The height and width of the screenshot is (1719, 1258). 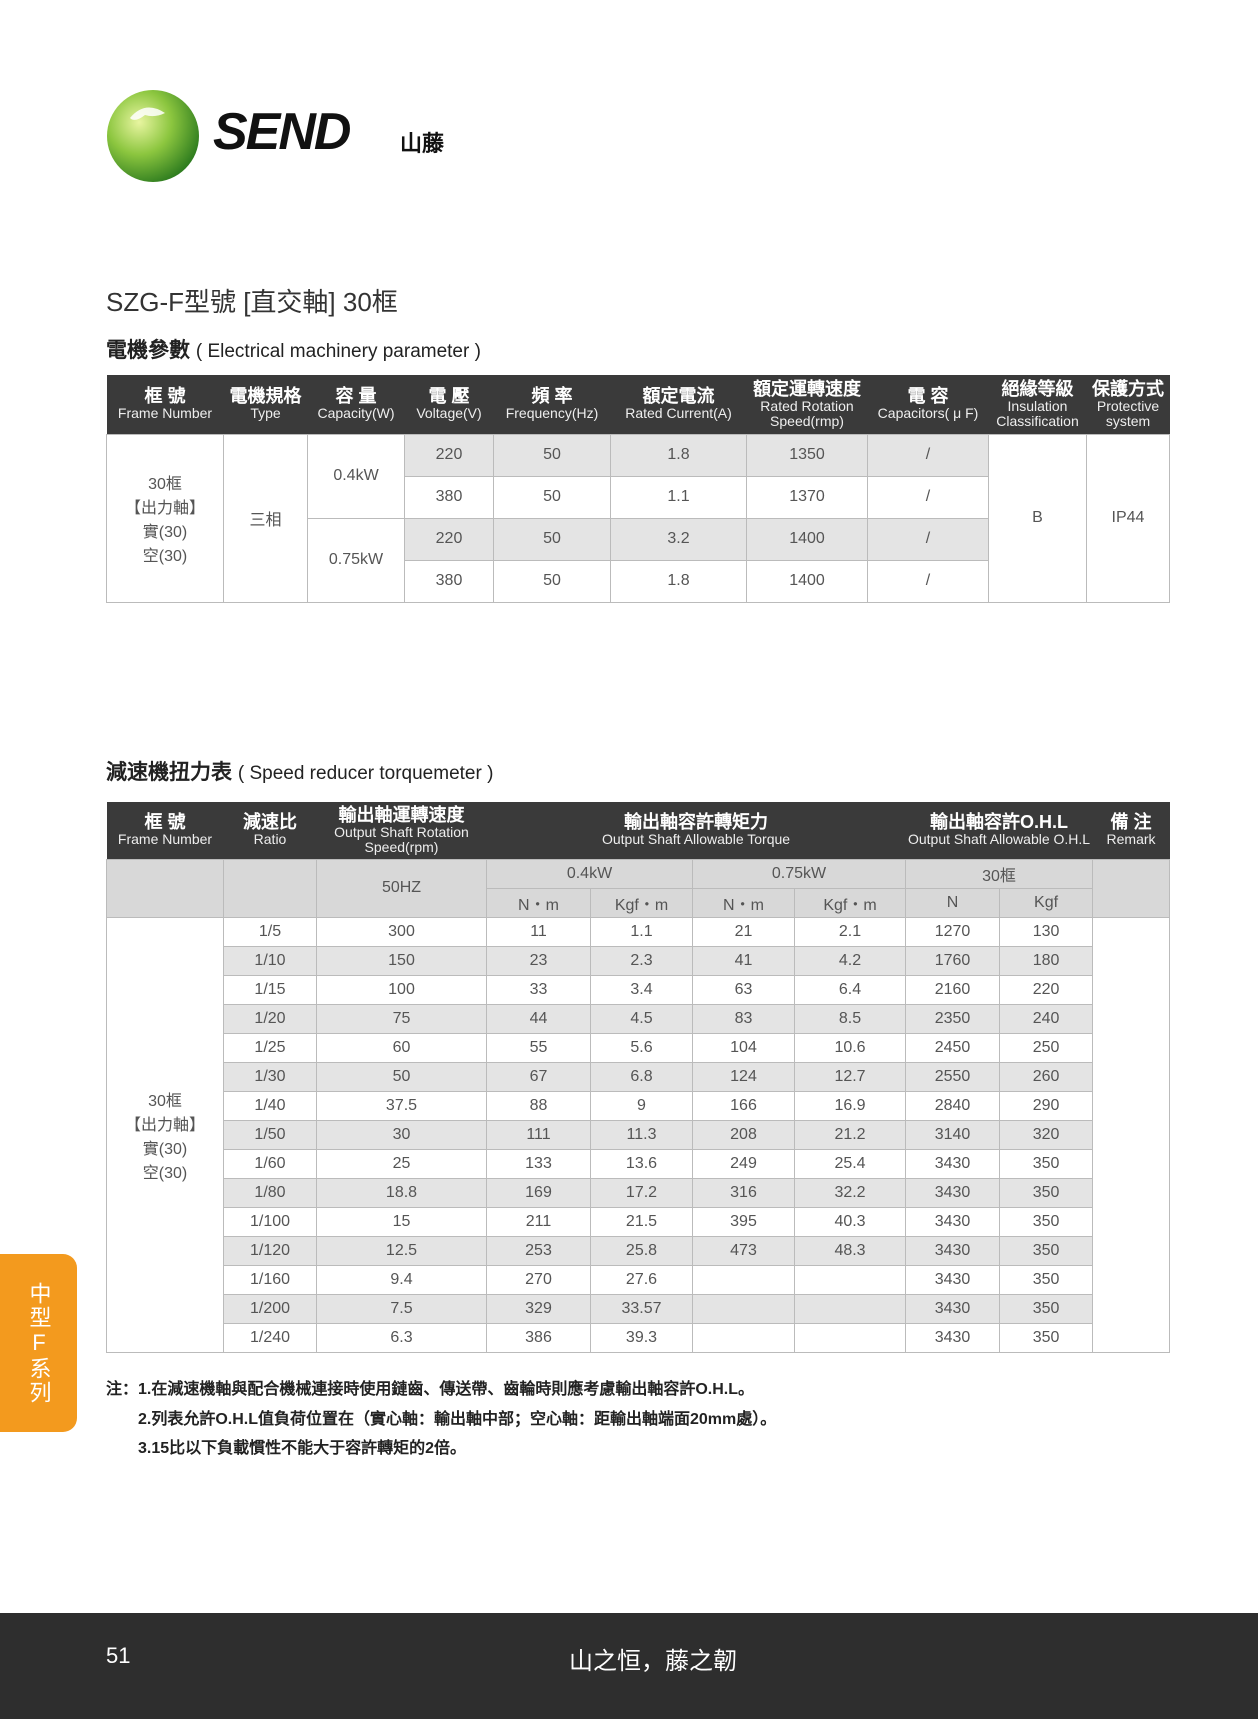 I want to click on freq-cell: 50HZ, so click(x=401, y=888).